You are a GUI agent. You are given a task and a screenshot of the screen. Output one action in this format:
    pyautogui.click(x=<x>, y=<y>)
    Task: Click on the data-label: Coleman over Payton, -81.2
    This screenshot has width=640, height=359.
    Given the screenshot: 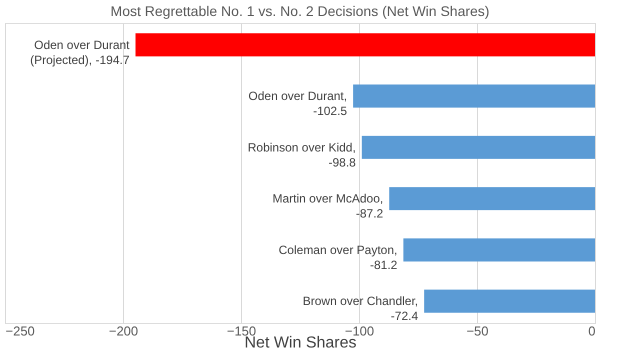 What is the action you would take?
    pyautogui.click(x=338, y=257)
    